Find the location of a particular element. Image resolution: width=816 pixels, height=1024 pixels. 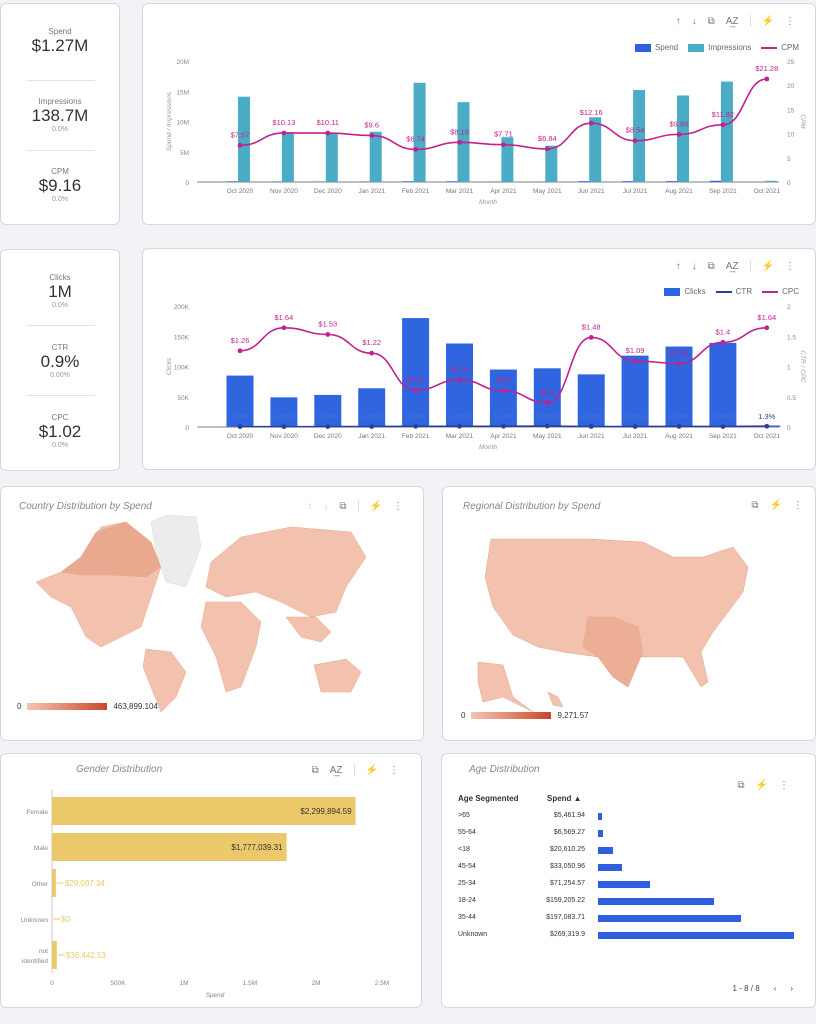

age-segment: 55-64 is located at coordinates (467, 832).